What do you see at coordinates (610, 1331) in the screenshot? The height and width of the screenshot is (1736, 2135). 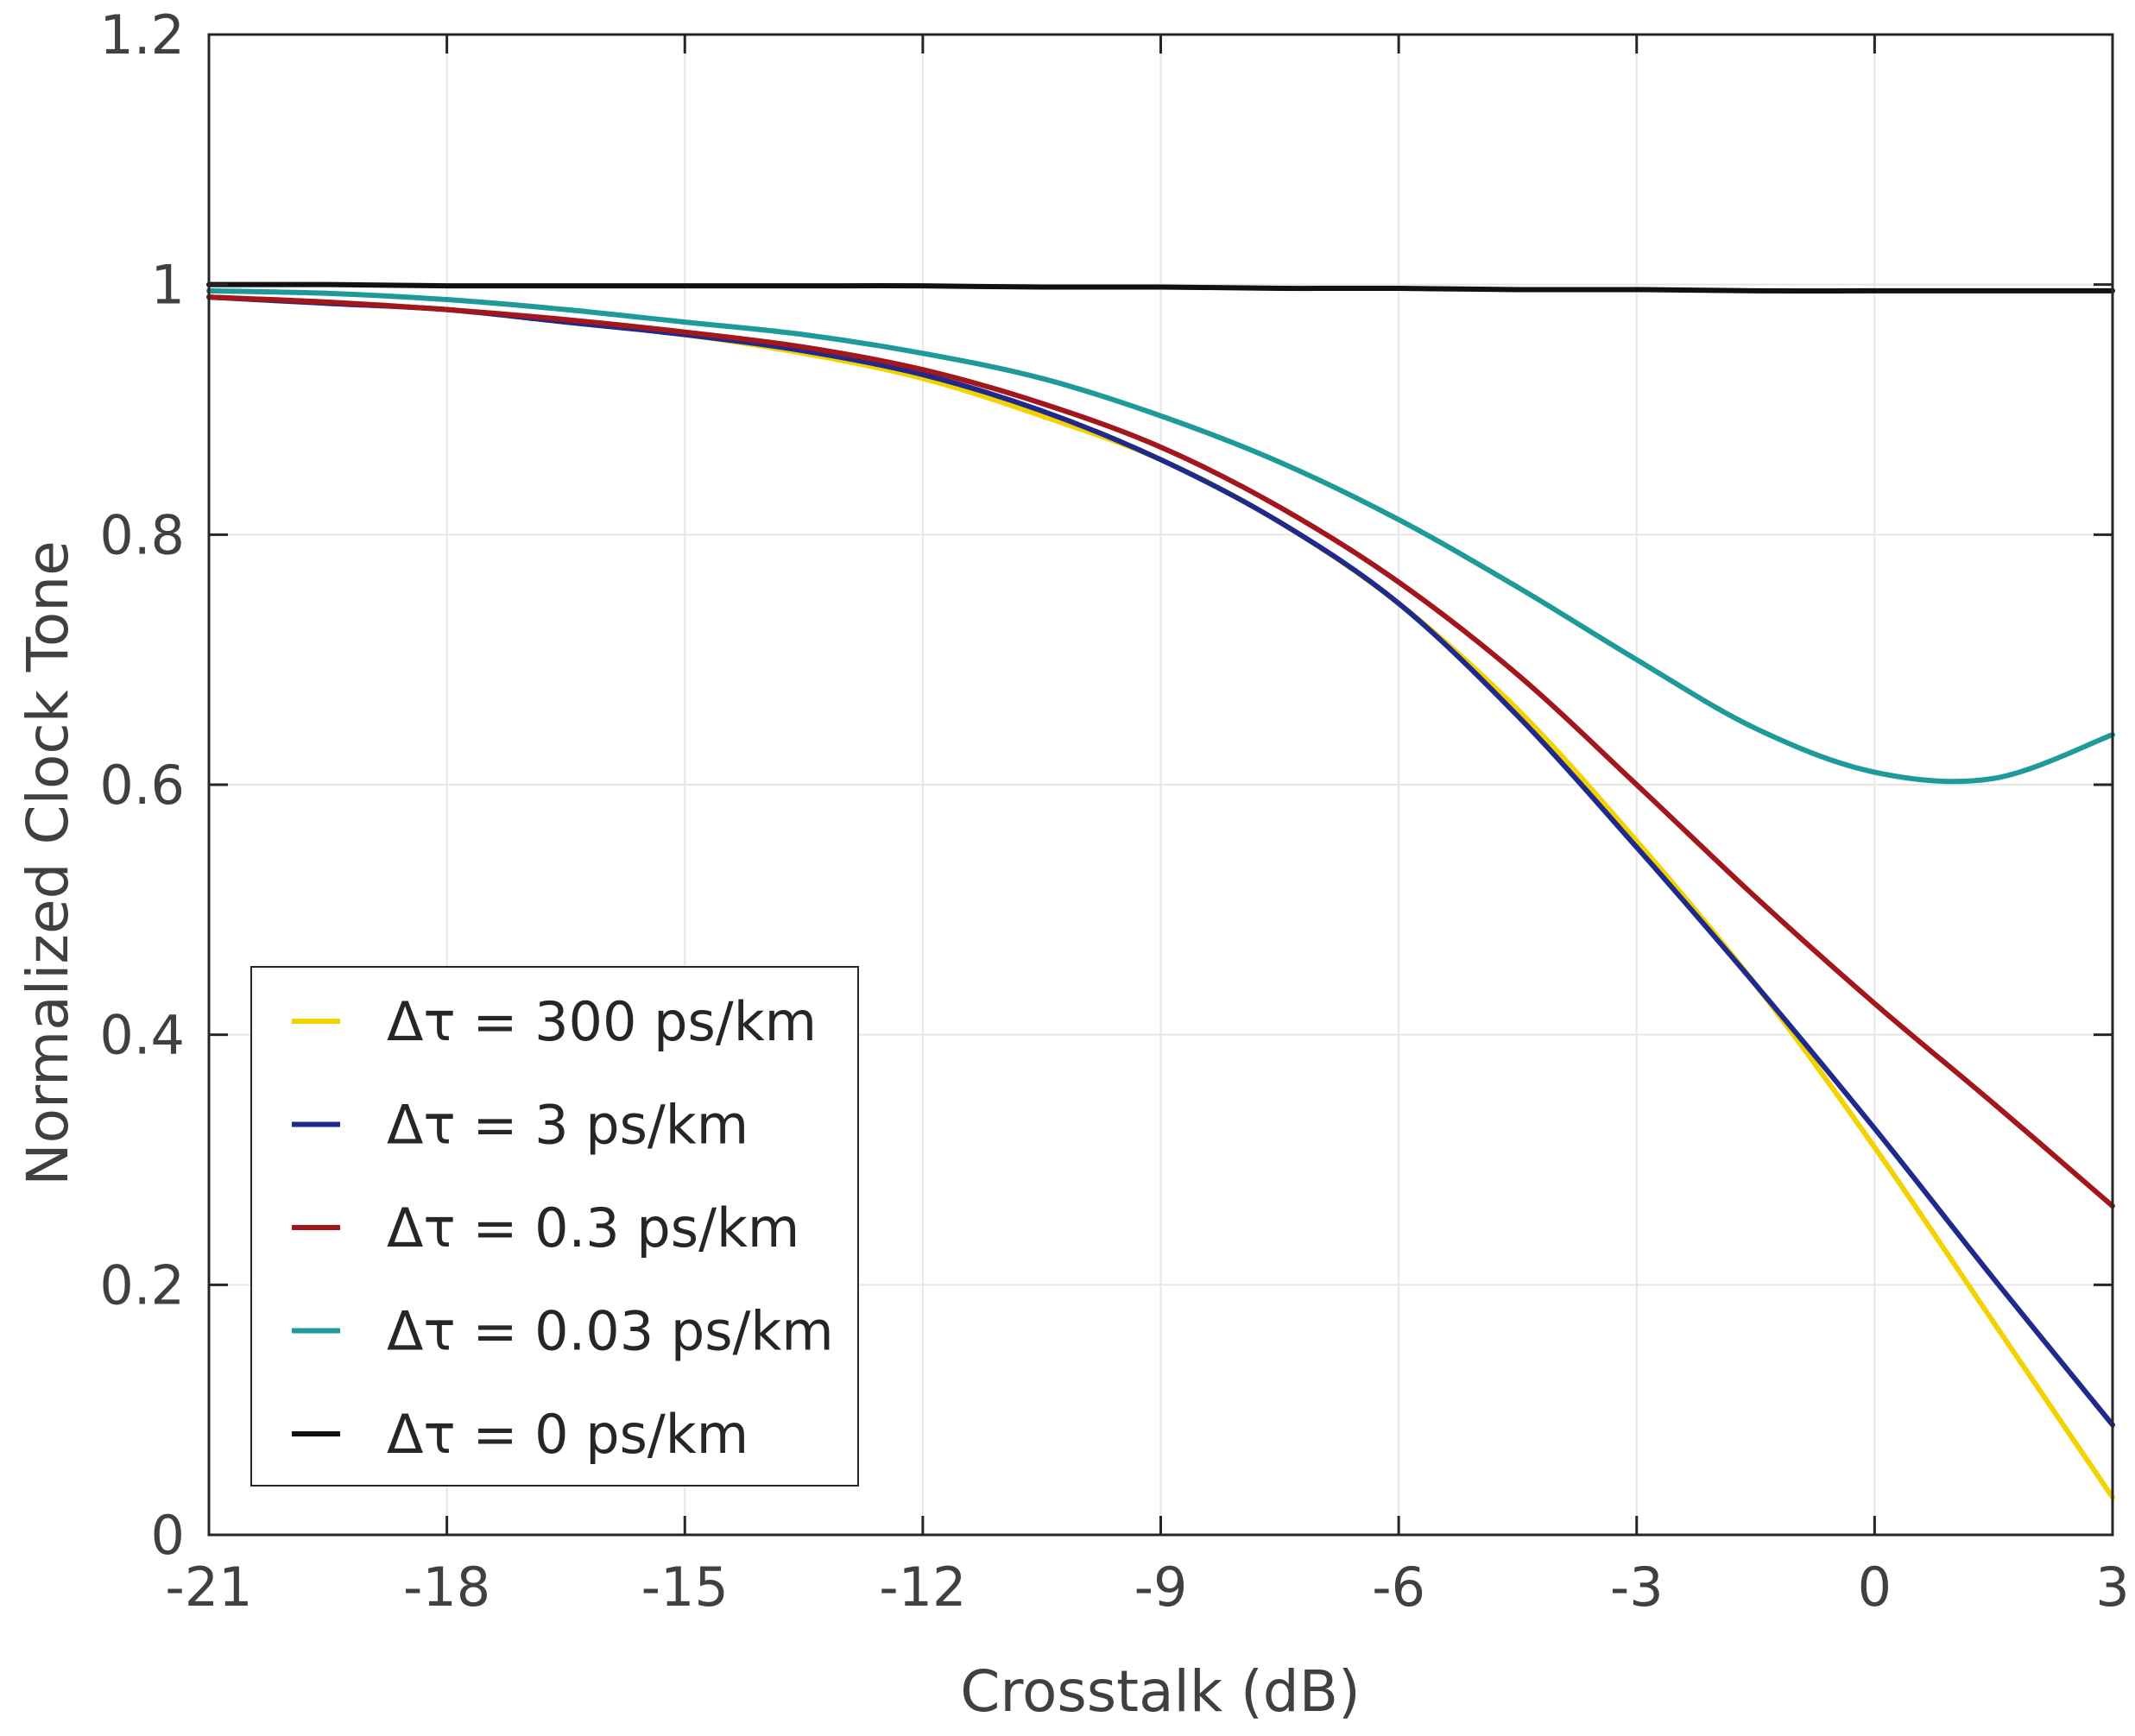 I see `legend-label-3: Δτ = 0.03 ps/km` at bounding box center [610, 1331].